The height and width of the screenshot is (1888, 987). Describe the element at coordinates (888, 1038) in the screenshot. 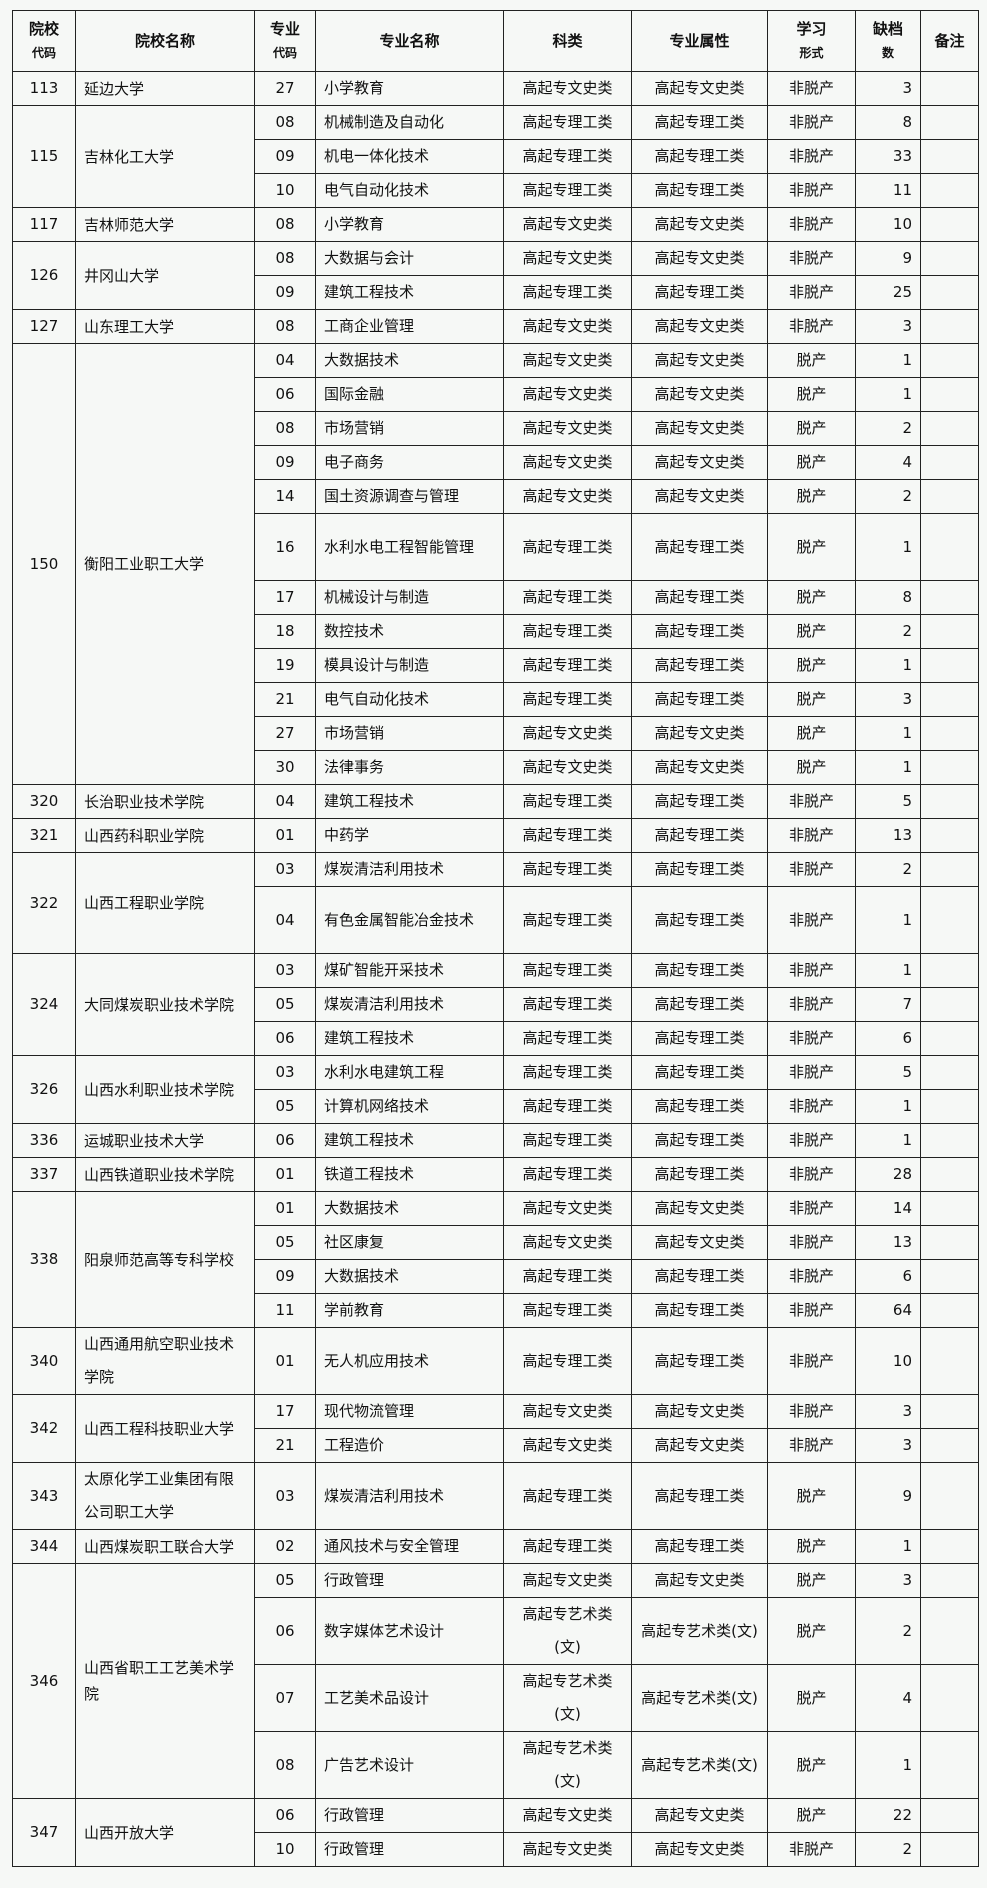

I see `shortfall-count-cell: 6` at that location.